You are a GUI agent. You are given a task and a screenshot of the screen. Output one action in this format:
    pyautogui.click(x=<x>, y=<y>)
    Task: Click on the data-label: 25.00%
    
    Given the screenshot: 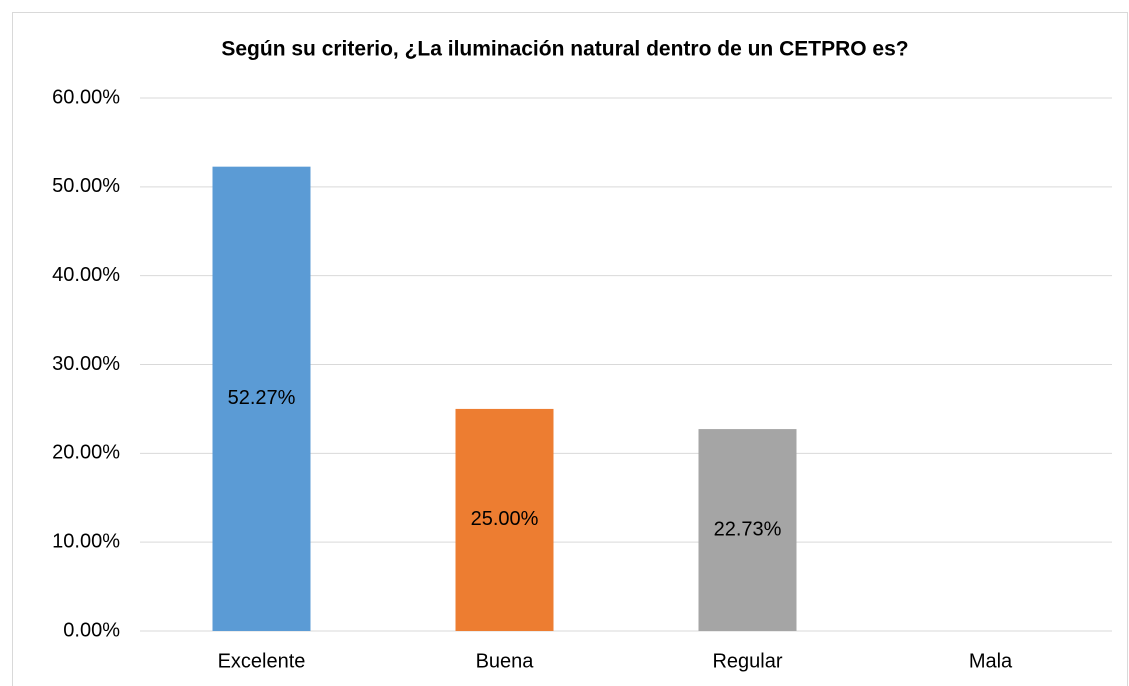 What is the action you would take?
    pyautogui.click(x=505, y=519)
    